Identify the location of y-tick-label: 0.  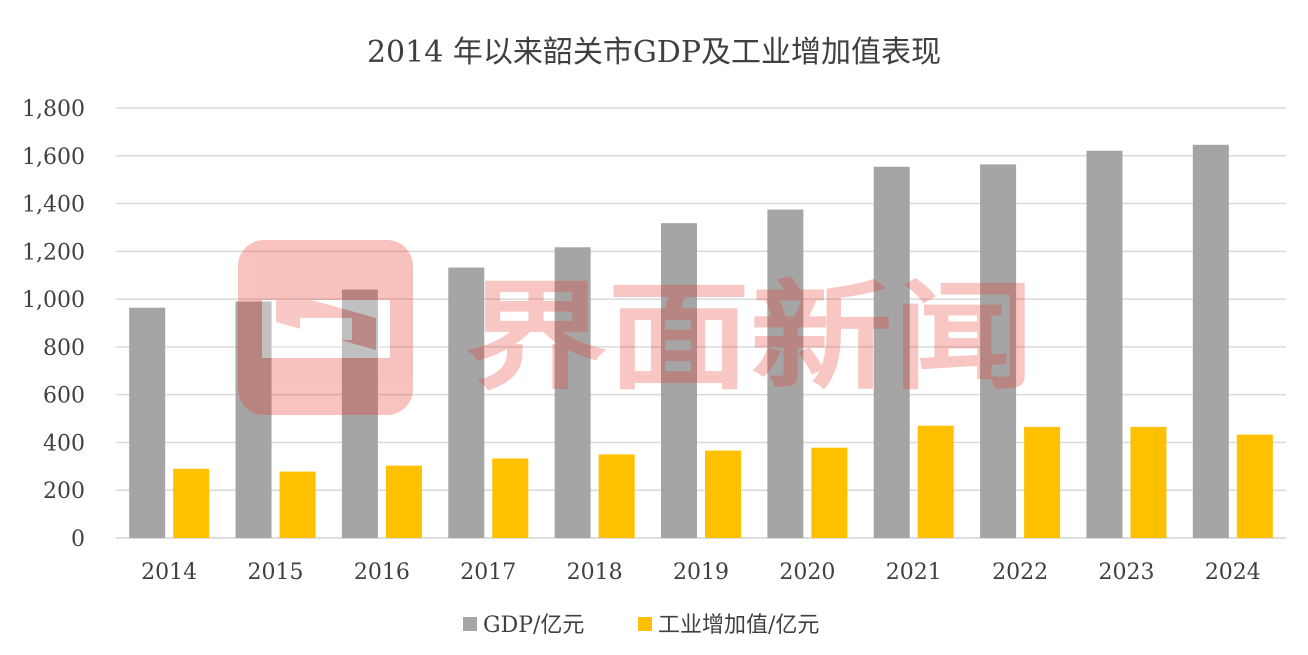
(78, 539).